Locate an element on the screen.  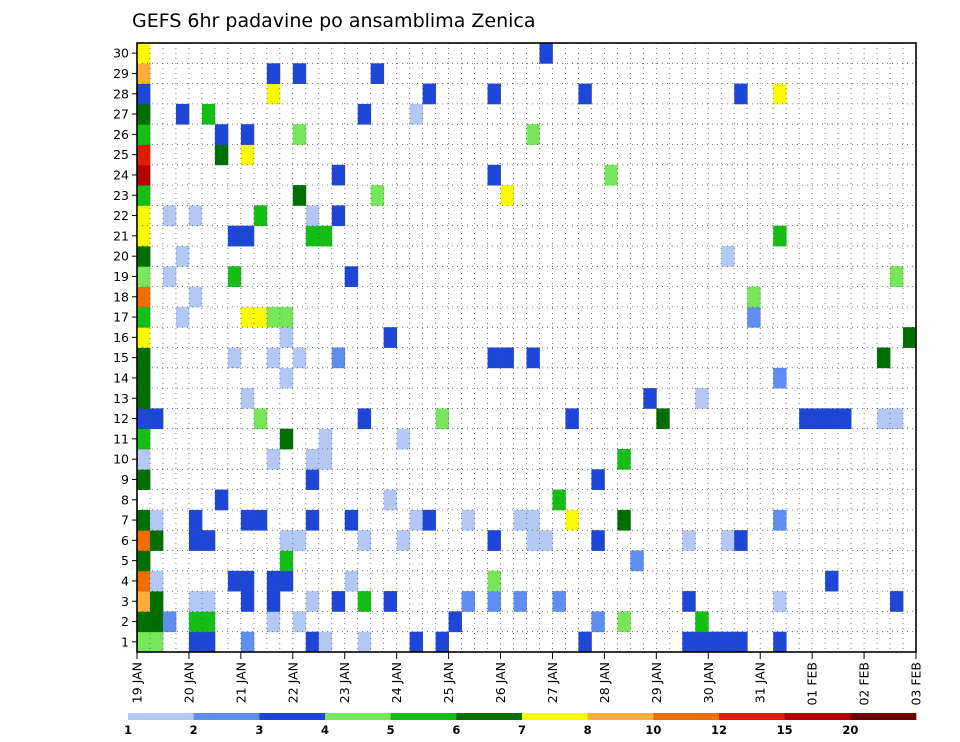
y-tick-label: 12 is located at coordinates (121, 418).